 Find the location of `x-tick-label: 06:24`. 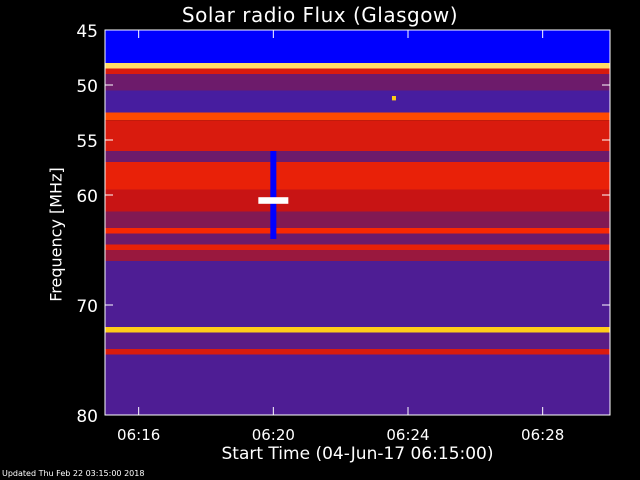

x-tick-label: 06:24 is located at coordinates (407, 435).